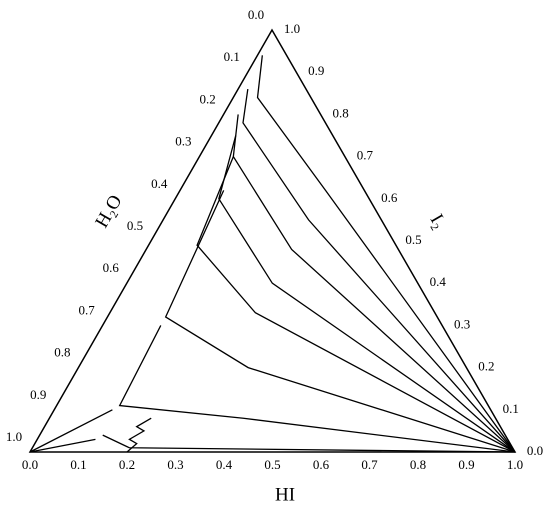  Describe the element at coordinates (438, 281) in the screenshot. I see `i2-tick-label: 0.4` at that location.